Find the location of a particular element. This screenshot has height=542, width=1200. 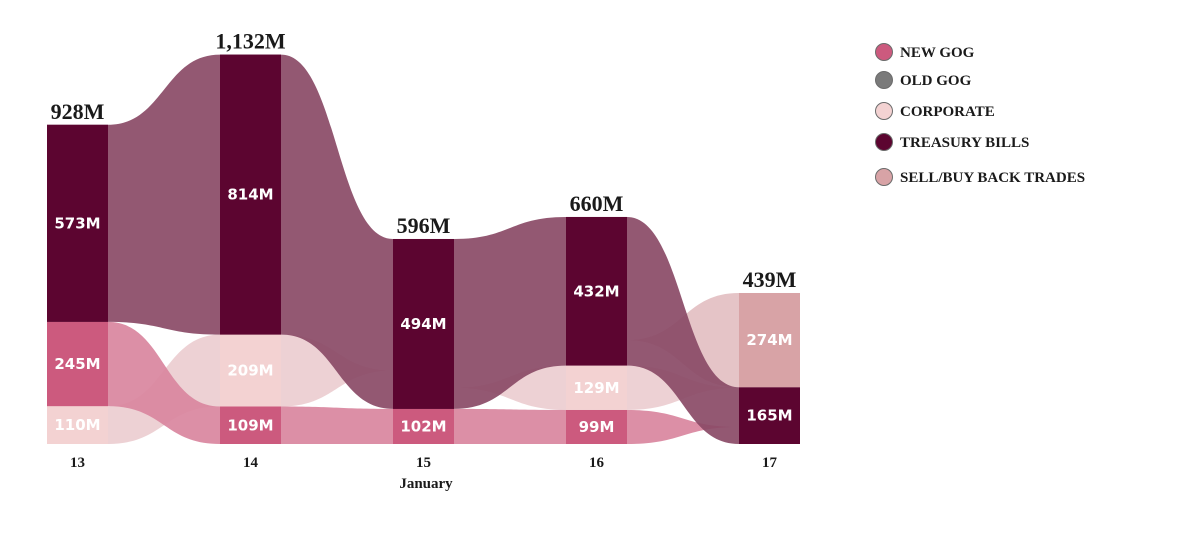

segment-value-label: 245M is located at coordinates (77, 364).